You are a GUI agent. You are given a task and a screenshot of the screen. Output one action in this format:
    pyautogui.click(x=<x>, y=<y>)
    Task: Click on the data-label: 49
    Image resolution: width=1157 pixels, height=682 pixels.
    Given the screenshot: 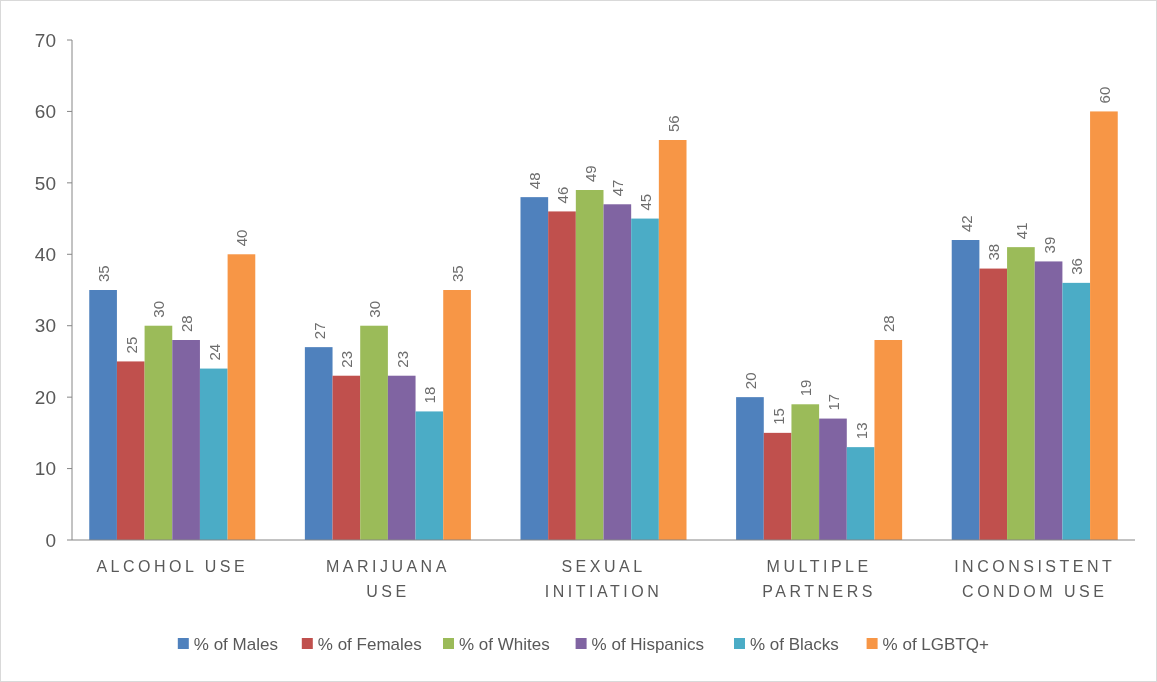 What is the action you would take?
    pyautogui.click(x=590, y=173)
    